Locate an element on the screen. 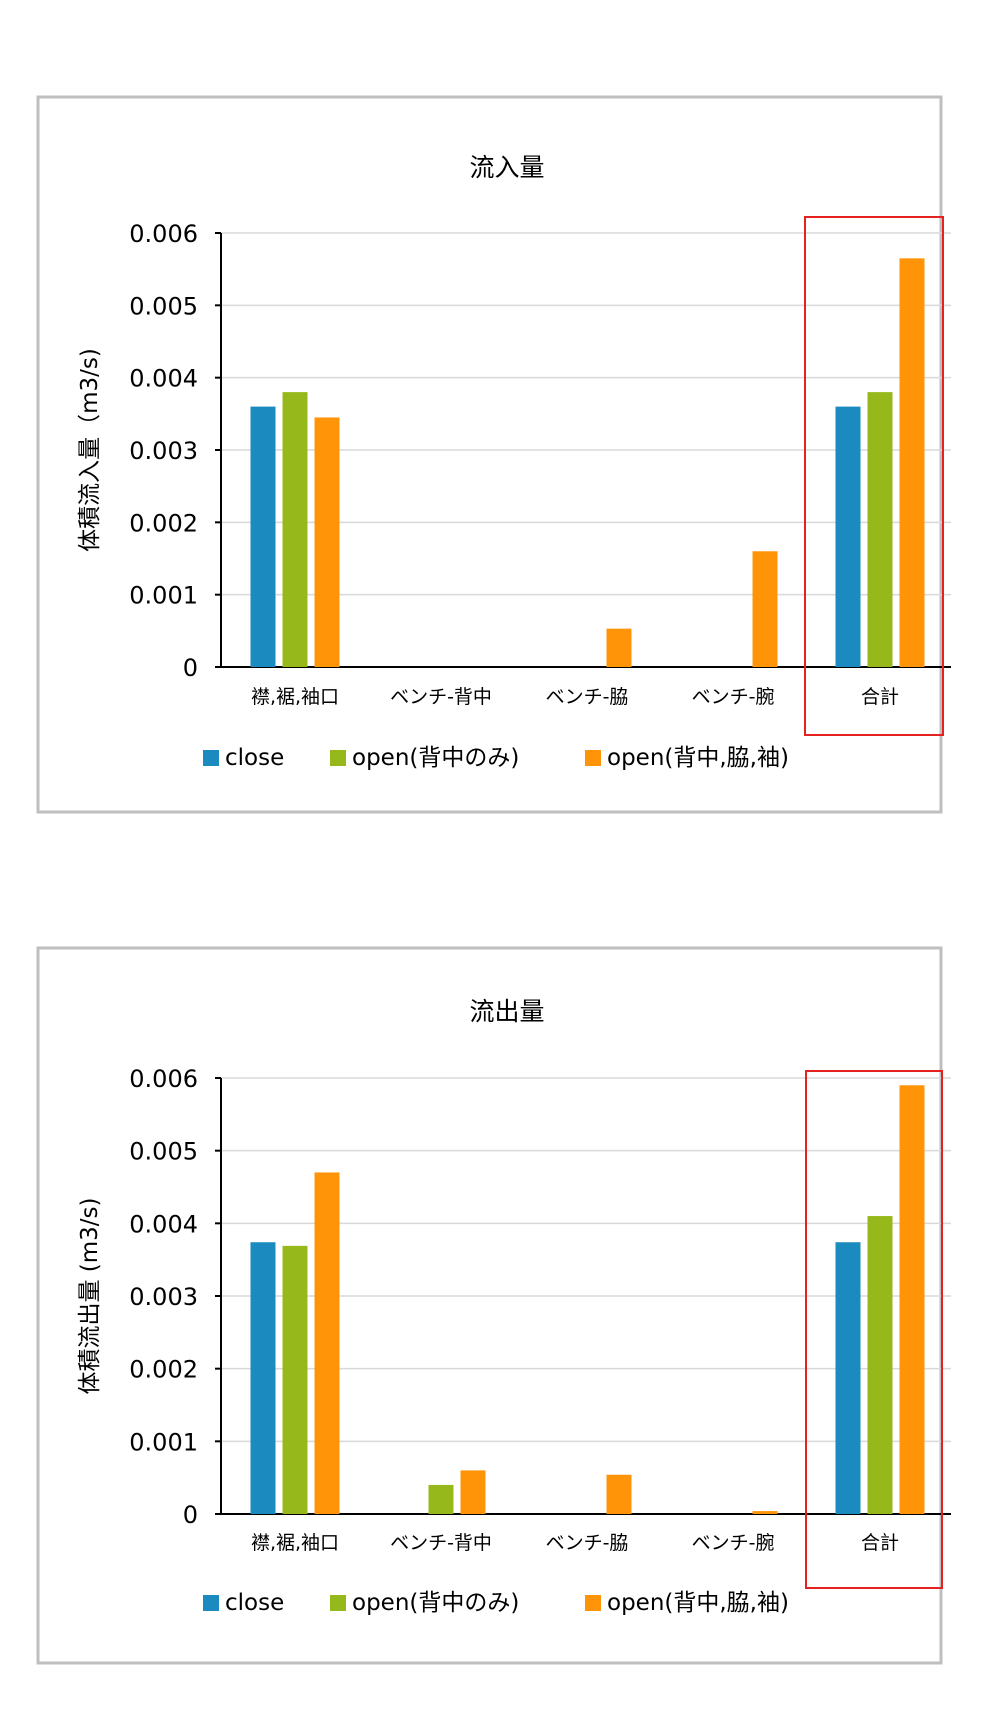  chart-title: 流入量 is located at coordinates (506, 167).